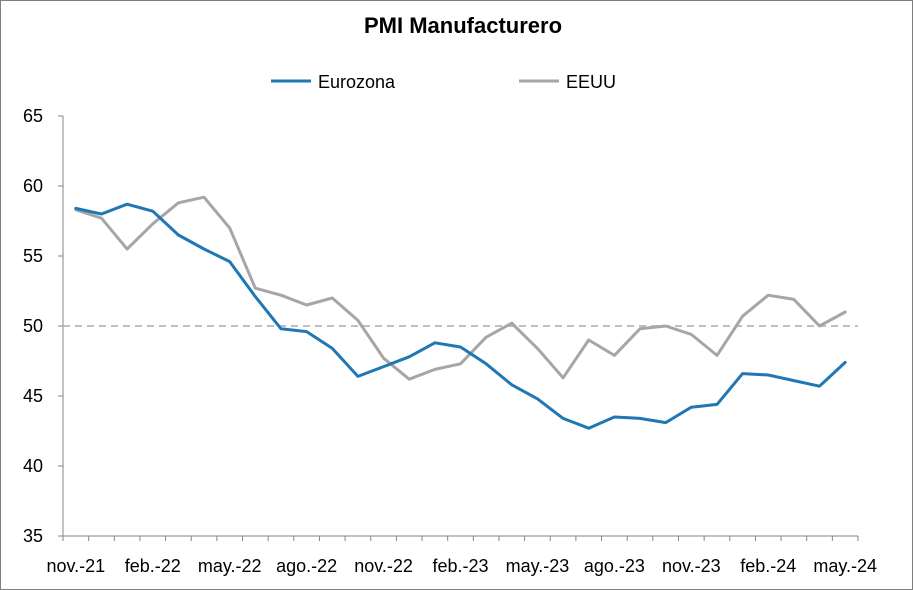 This screenshot has height=590, width=913. What do you see at coordinates (383, 566) in the screenshot?
I see `x-tick-label: nov.-22` at bounding box center [383, 566].